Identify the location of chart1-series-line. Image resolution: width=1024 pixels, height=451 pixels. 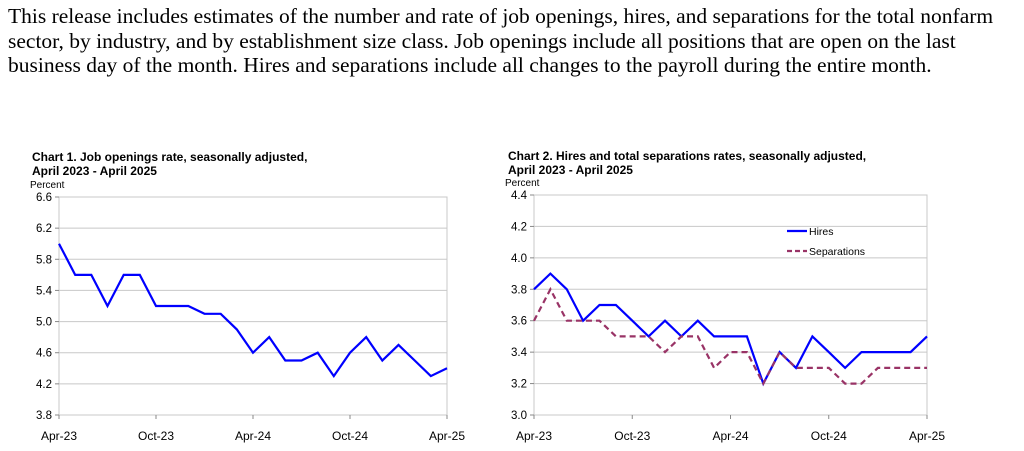
(253, 311).